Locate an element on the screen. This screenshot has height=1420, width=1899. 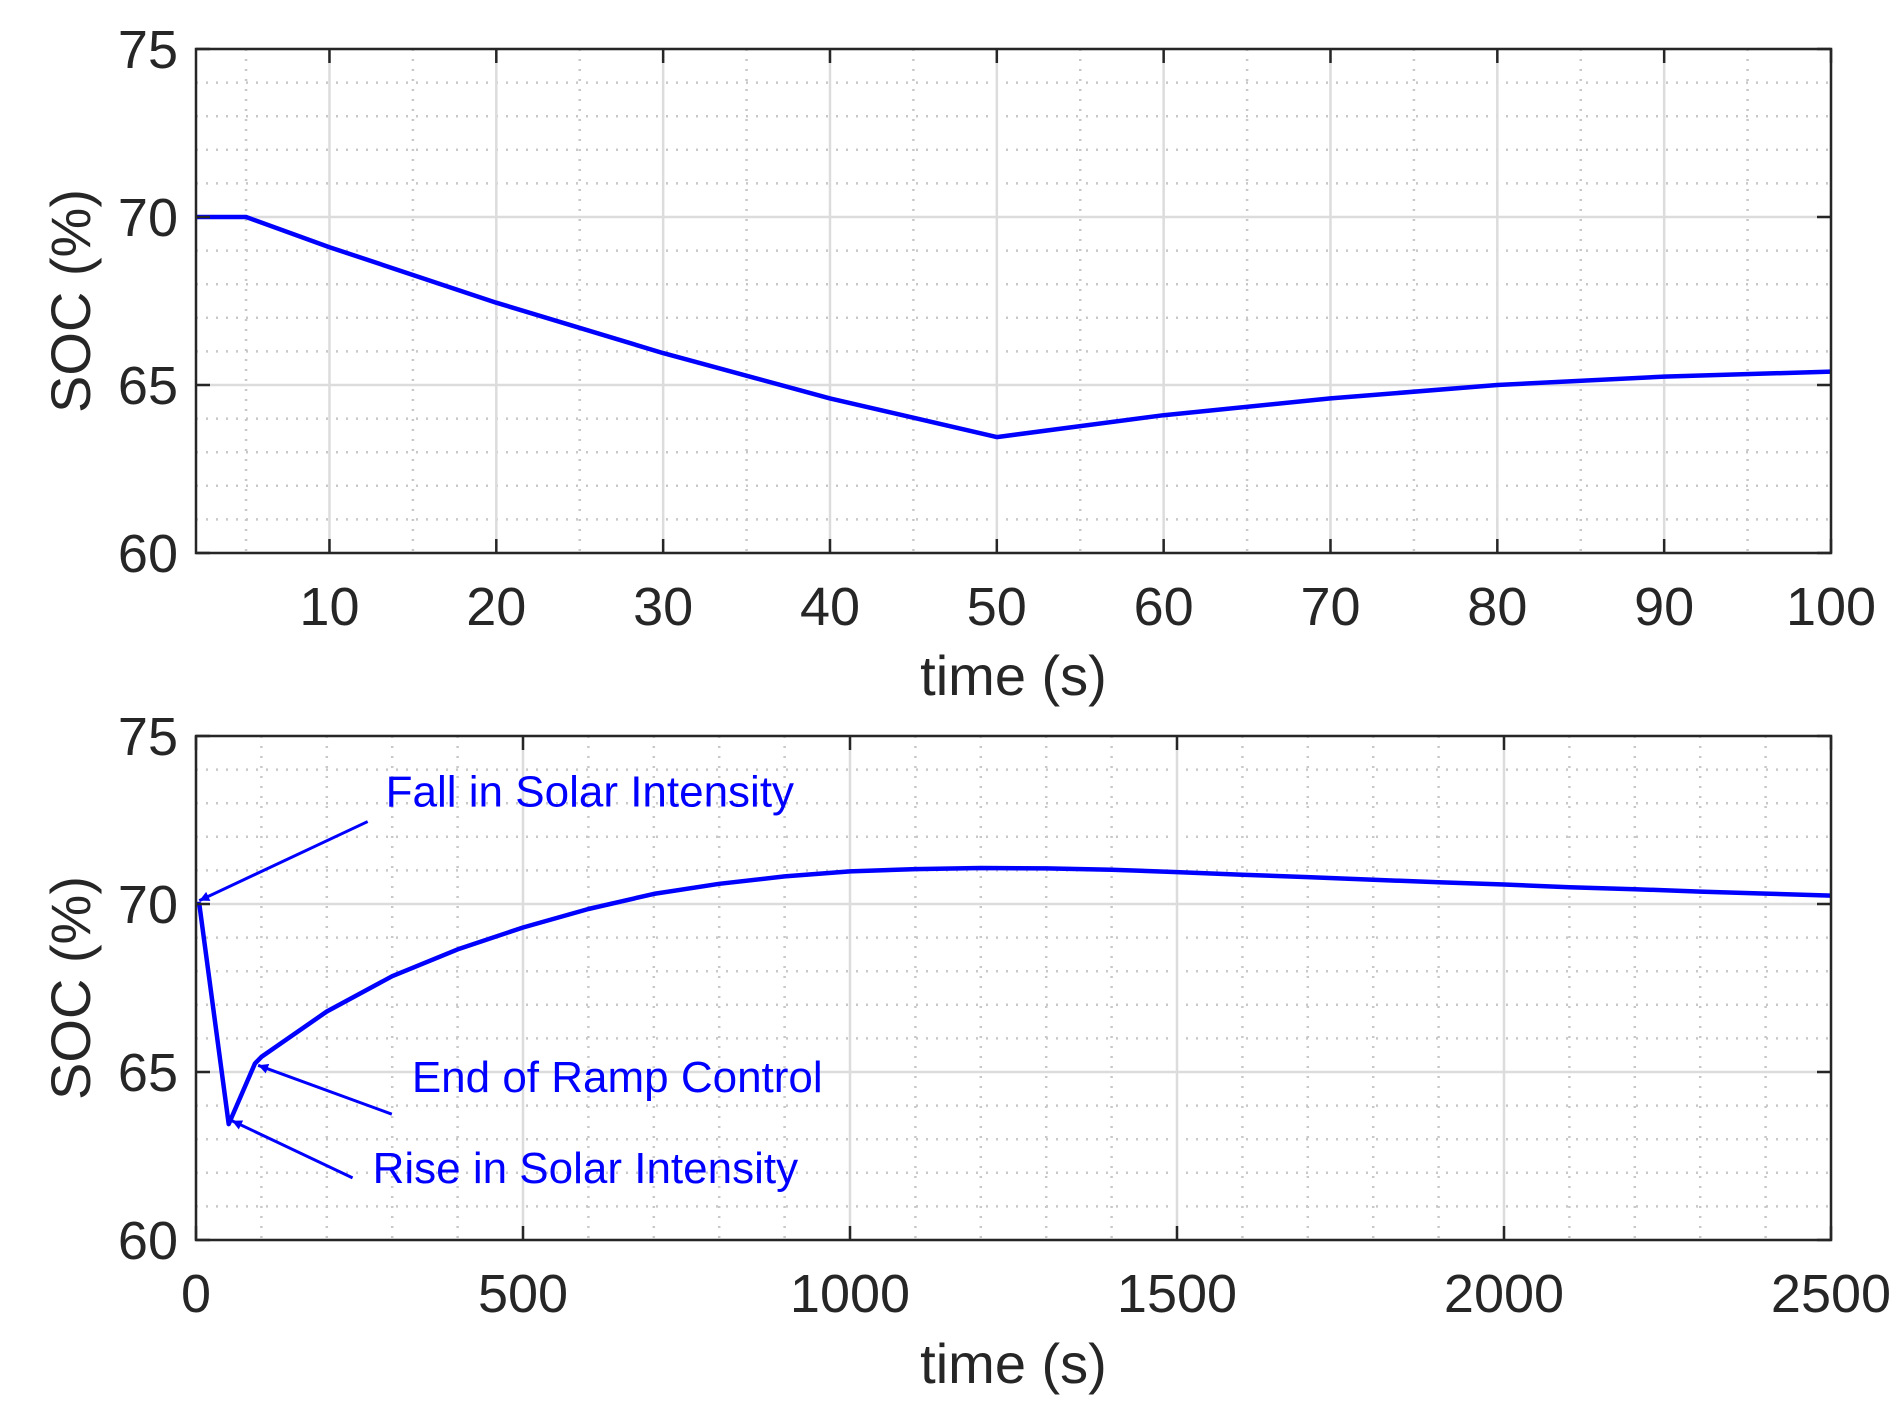
x-tick-label: 40 is located at coordinates (830, 607).